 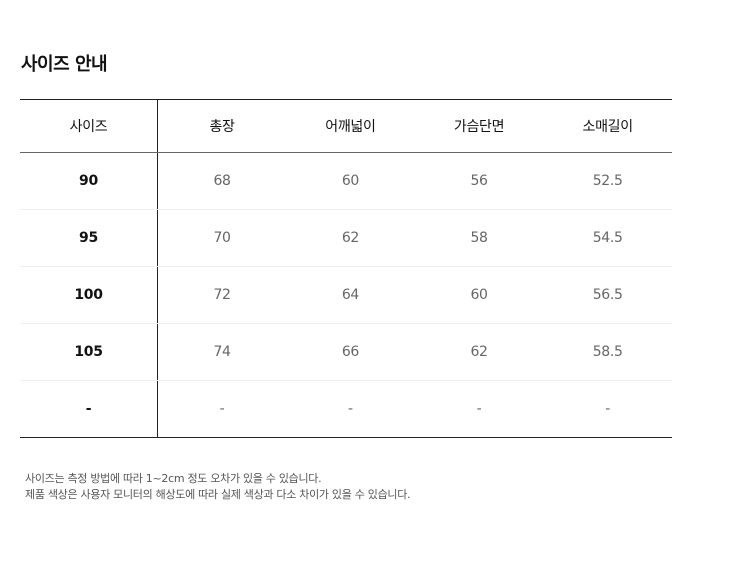 I want to click on size-cell: 100, so click(x=89, y=295).